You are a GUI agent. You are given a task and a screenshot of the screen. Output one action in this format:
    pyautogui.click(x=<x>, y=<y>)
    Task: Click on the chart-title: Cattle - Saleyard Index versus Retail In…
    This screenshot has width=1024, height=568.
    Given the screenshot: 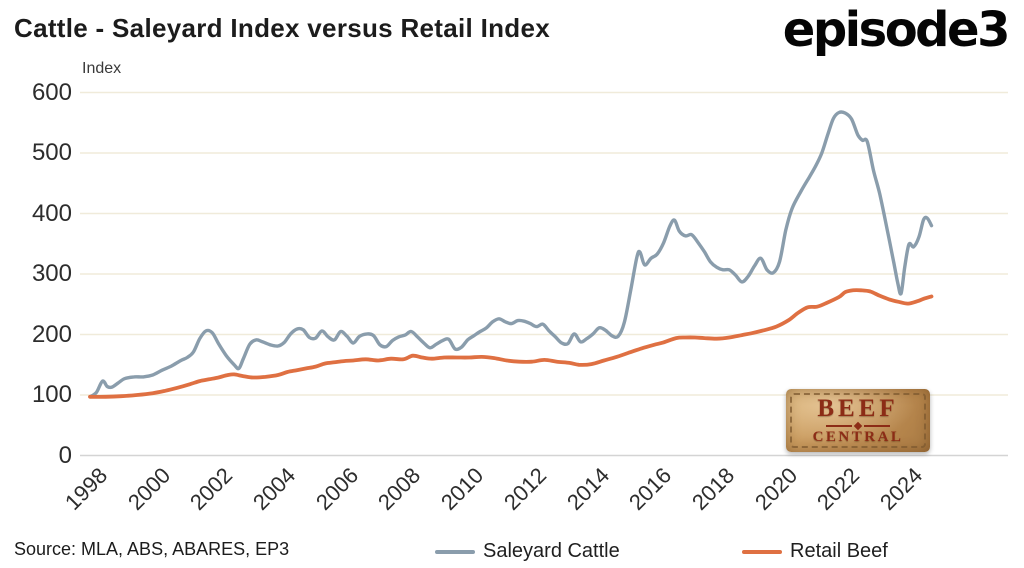 What is the action you would take?
    pyautogui.click(x=282, y=28)
    